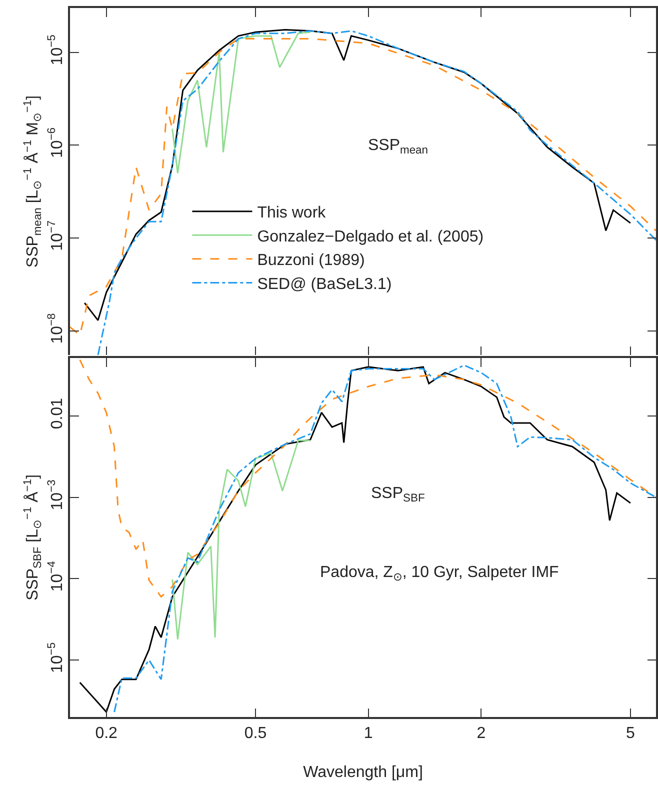 The width and height of the screenshot is (658, 787). What do you see at coordinates (370, 237) in the screenshot?
I see `legend-label: Gonzalez−Delgado et al. (2005)` at bounding box center [370, 237].